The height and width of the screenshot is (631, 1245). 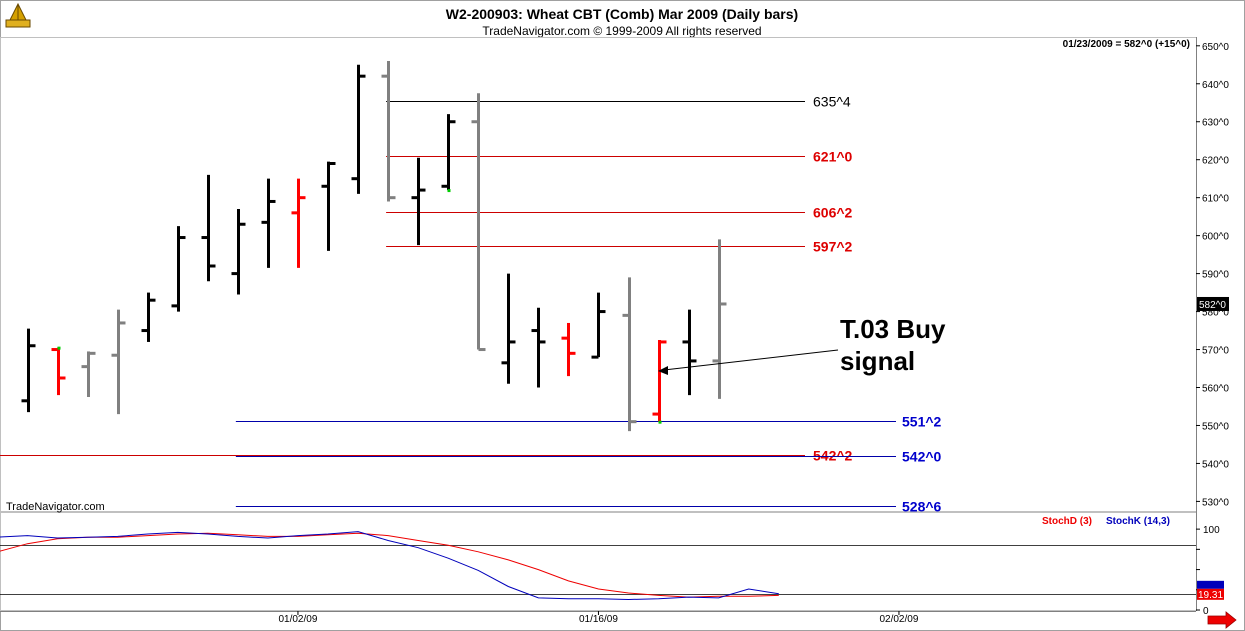 I want to click on level-label-2: 606^2, so click(x=833, y=213).